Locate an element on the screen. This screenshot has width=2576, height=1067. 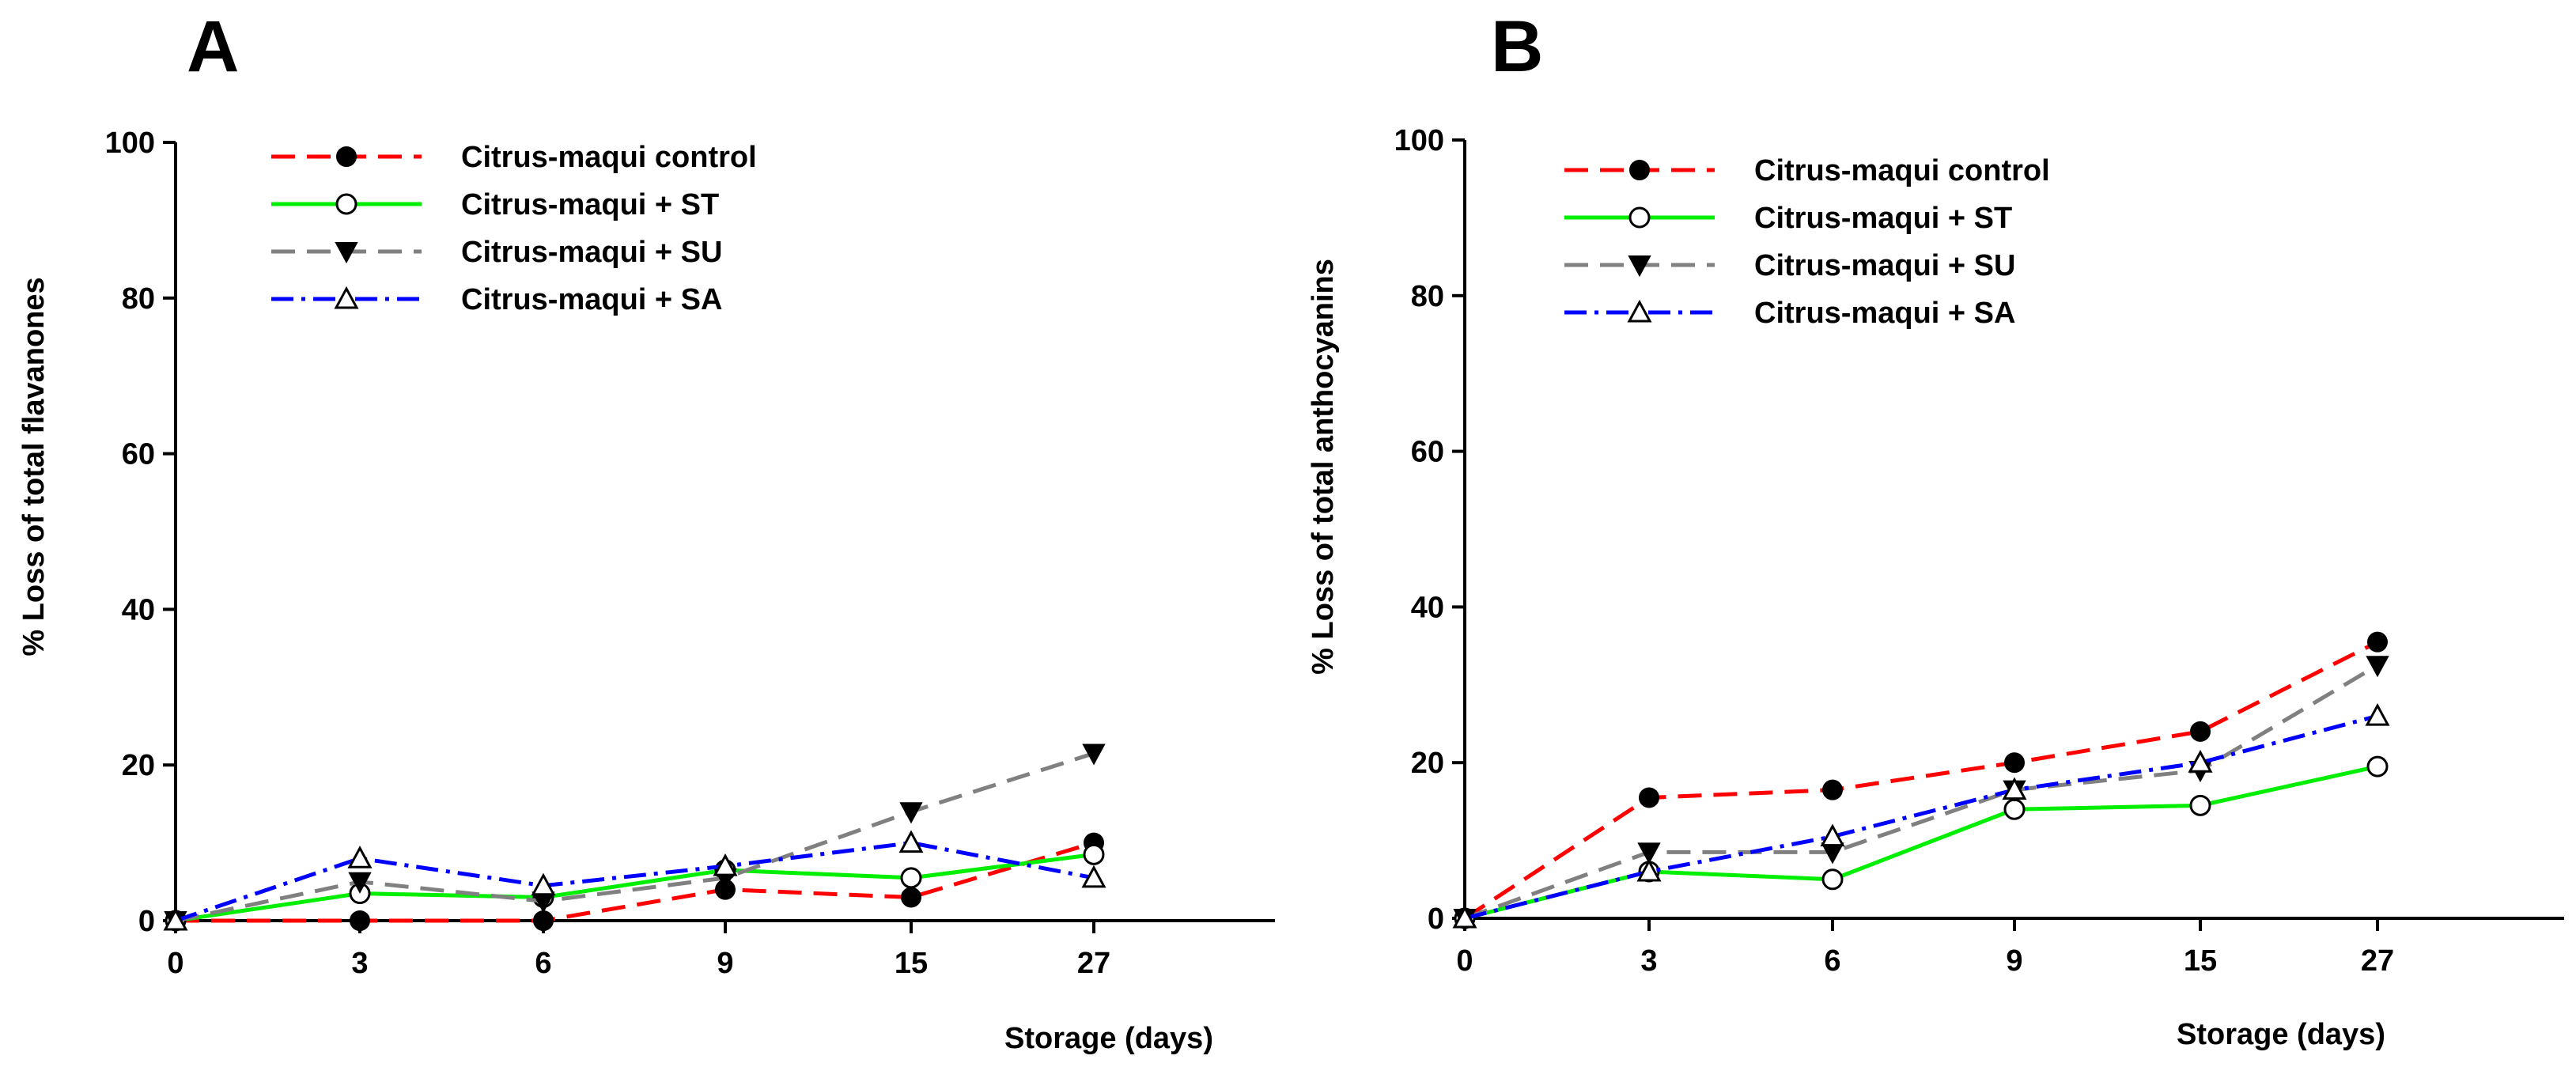
panel-a-y-axis-title: % Loss of total flavanones is located at coordinates (34, 466).